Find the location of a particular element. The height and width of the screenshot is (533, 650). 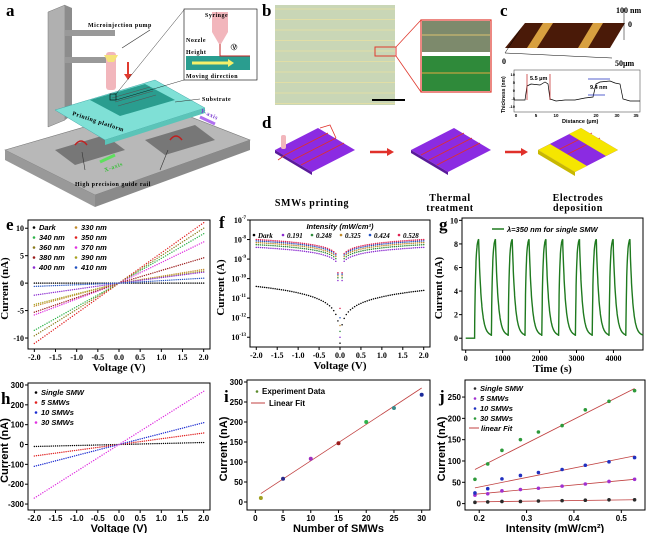

panel-label-f: f is located at coordinates (222, 222).